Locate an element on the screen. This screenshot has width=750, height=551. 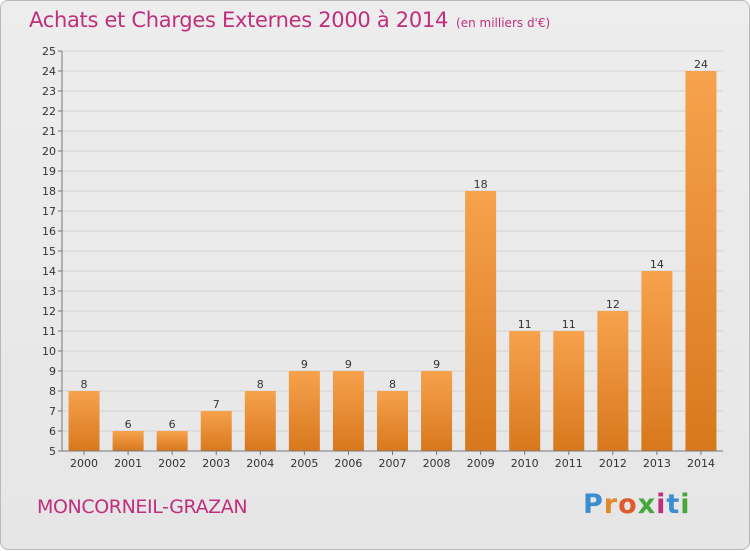
chart-unit: (en milliers d'€) is located at coordinates (503, 23).